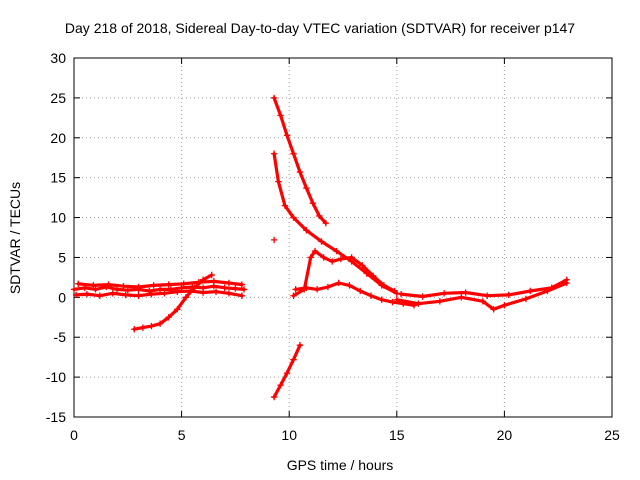  Describe the element at coordinates (484, 288) in the screenshot. I see `series-late-band-upper` at that location.